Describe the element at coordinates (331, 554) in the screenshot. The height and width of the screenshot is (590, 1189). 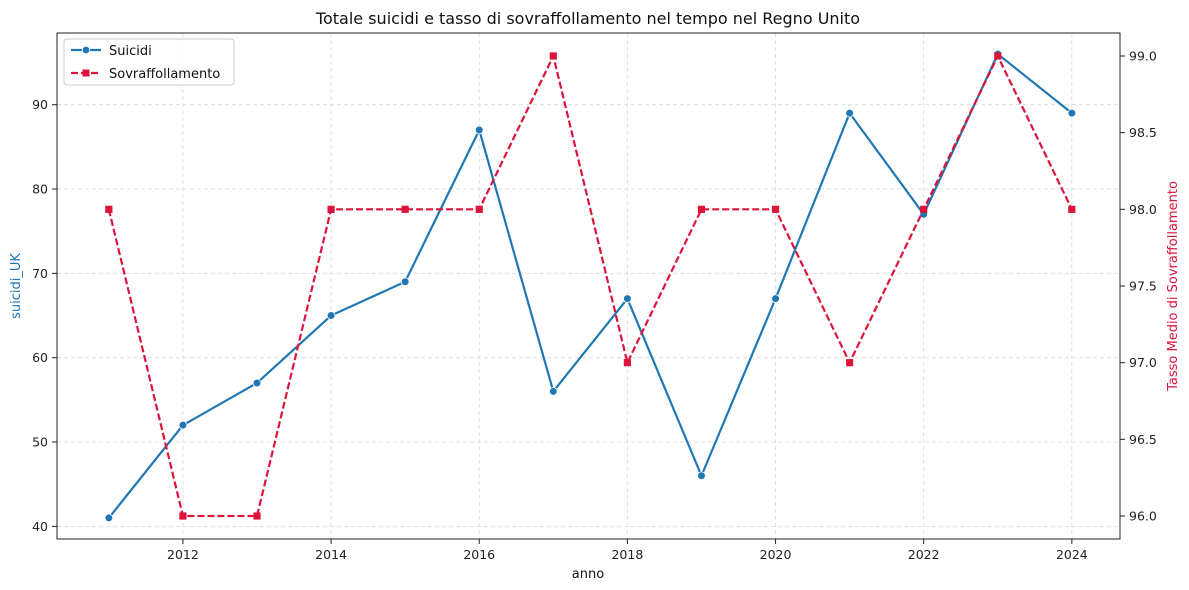
I see `x-tick-label: 2014` at that location.